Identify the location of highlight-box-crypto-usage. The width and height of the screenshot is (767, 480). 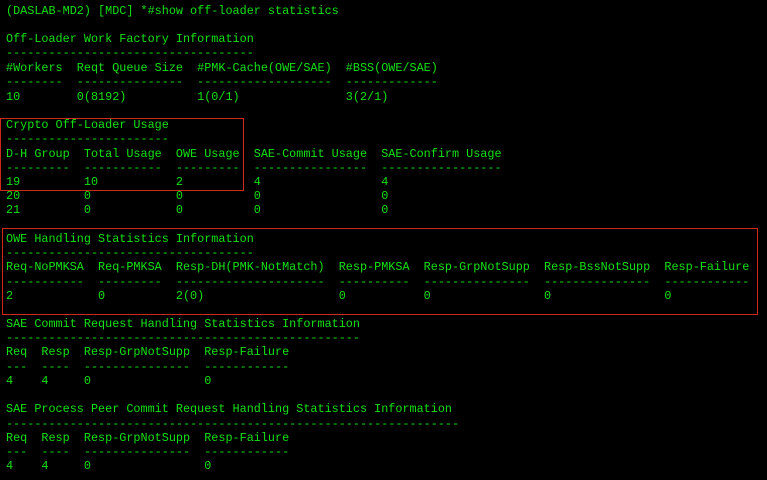
(122, 154).